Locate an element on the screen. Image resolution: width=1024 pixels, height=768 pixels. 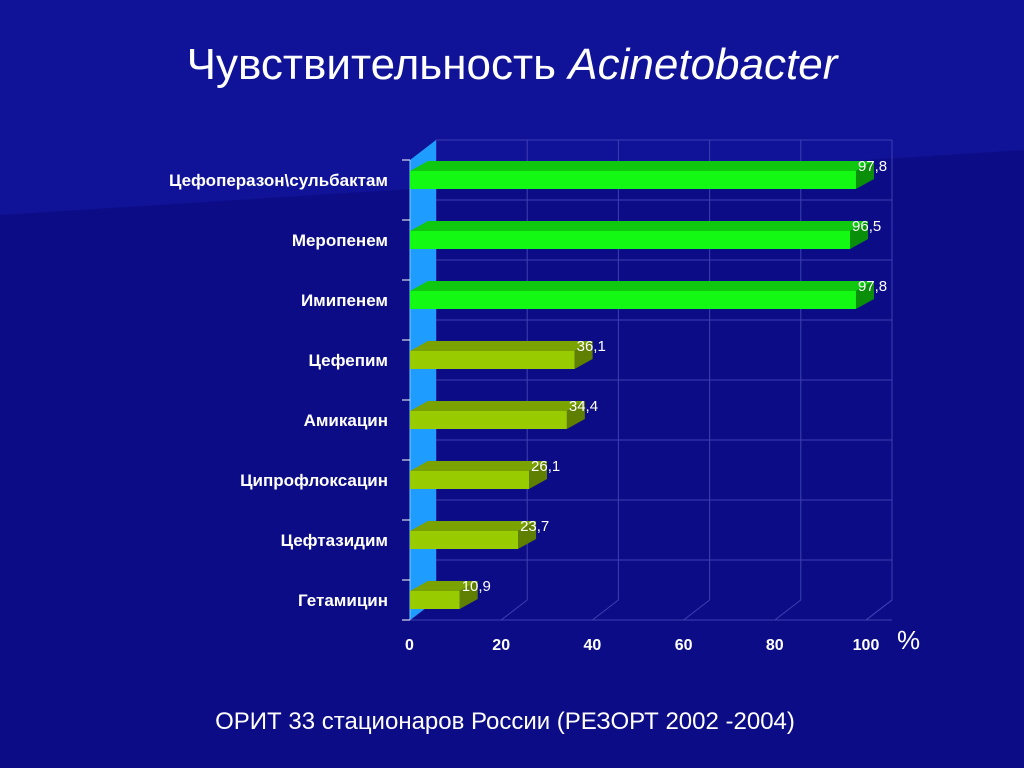
x-tick-label: 40 is located at coordinates (593, 645).